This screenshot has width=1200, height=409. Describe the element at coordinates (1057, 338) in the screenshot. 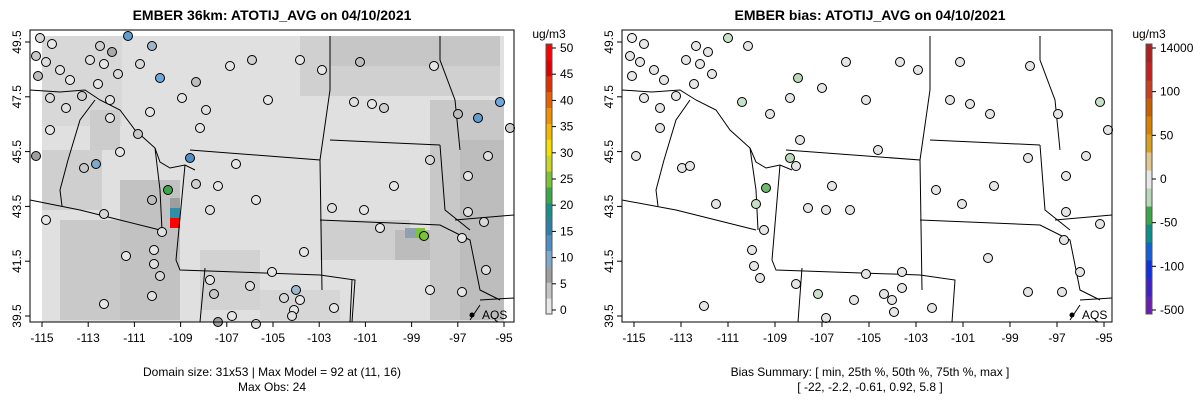

I see `right-x-tick-label: -97` at that location.